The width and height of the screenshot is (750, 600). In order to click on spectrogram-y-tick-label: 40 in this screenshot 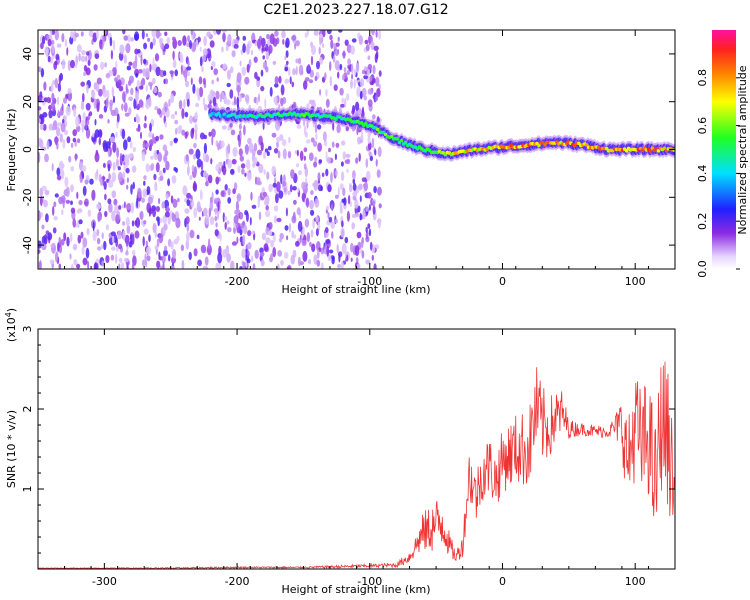, I will do `click(27, 54)`.